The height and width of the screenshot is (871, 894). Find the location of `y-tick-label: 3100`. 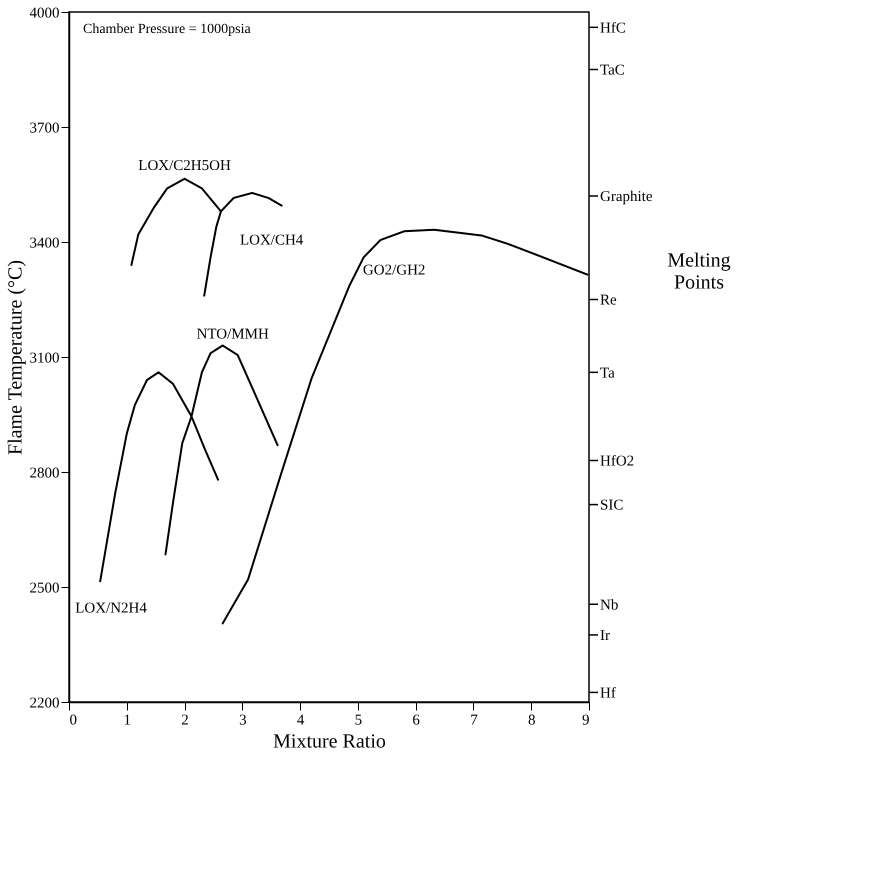

y-tick-label: 3100 is located at coordinates (45, 358).